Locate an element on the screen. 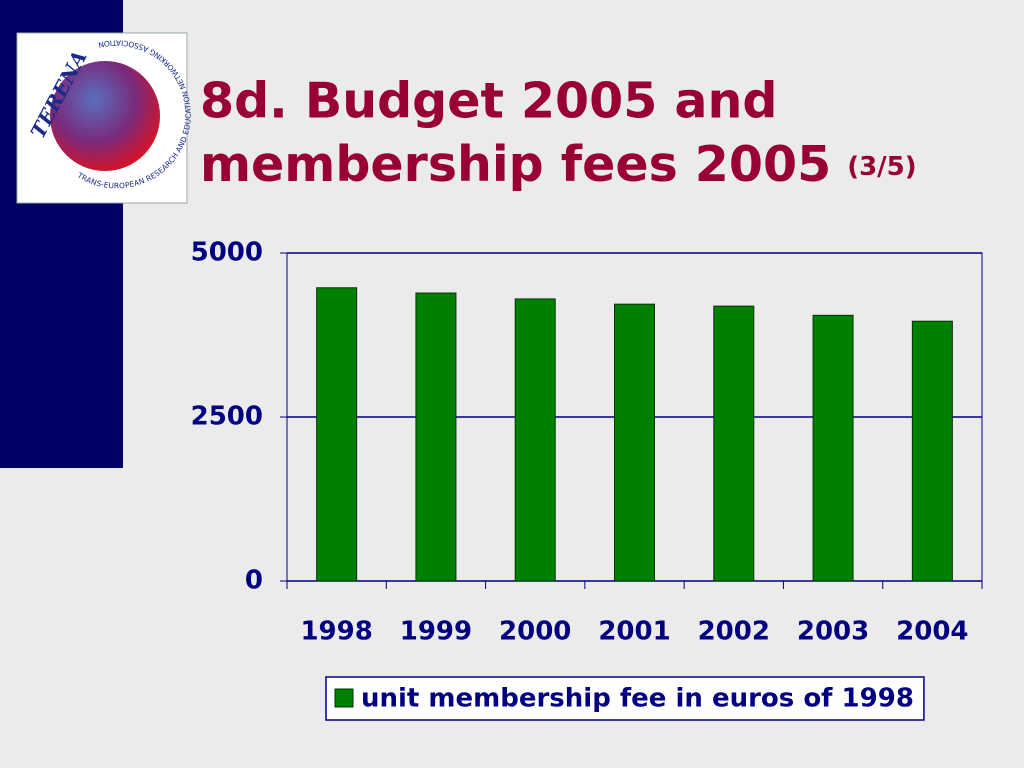 The height and width of the screenshot is (768, 1024). x-tick-label: 2000 is located at coordinates (535, 632).